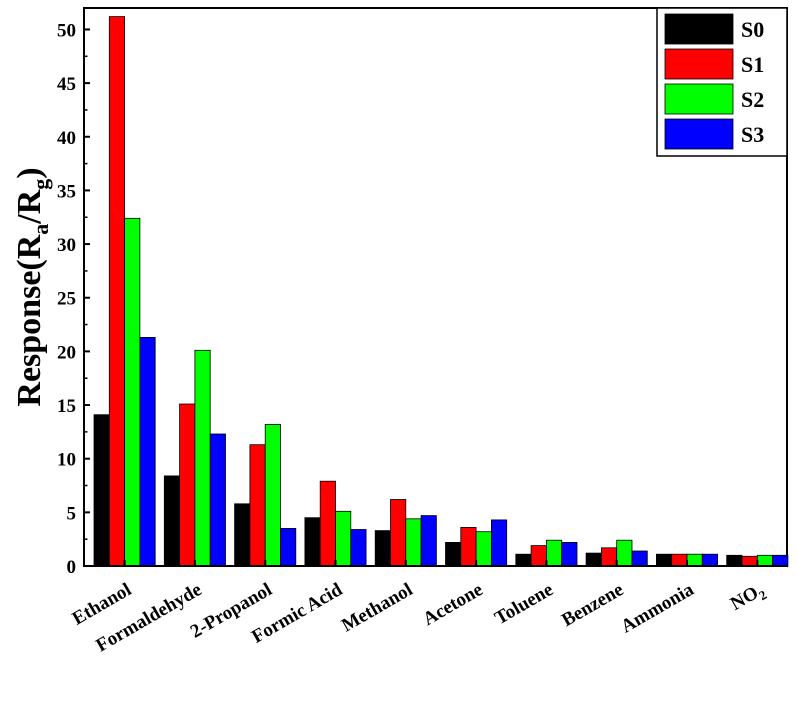 The width and height of the screenshot is (797, 707). What do you see at coordinates (699, 29) in the screenshot?
I see `legend-swatch-s0` at bounding box center [699, 29].